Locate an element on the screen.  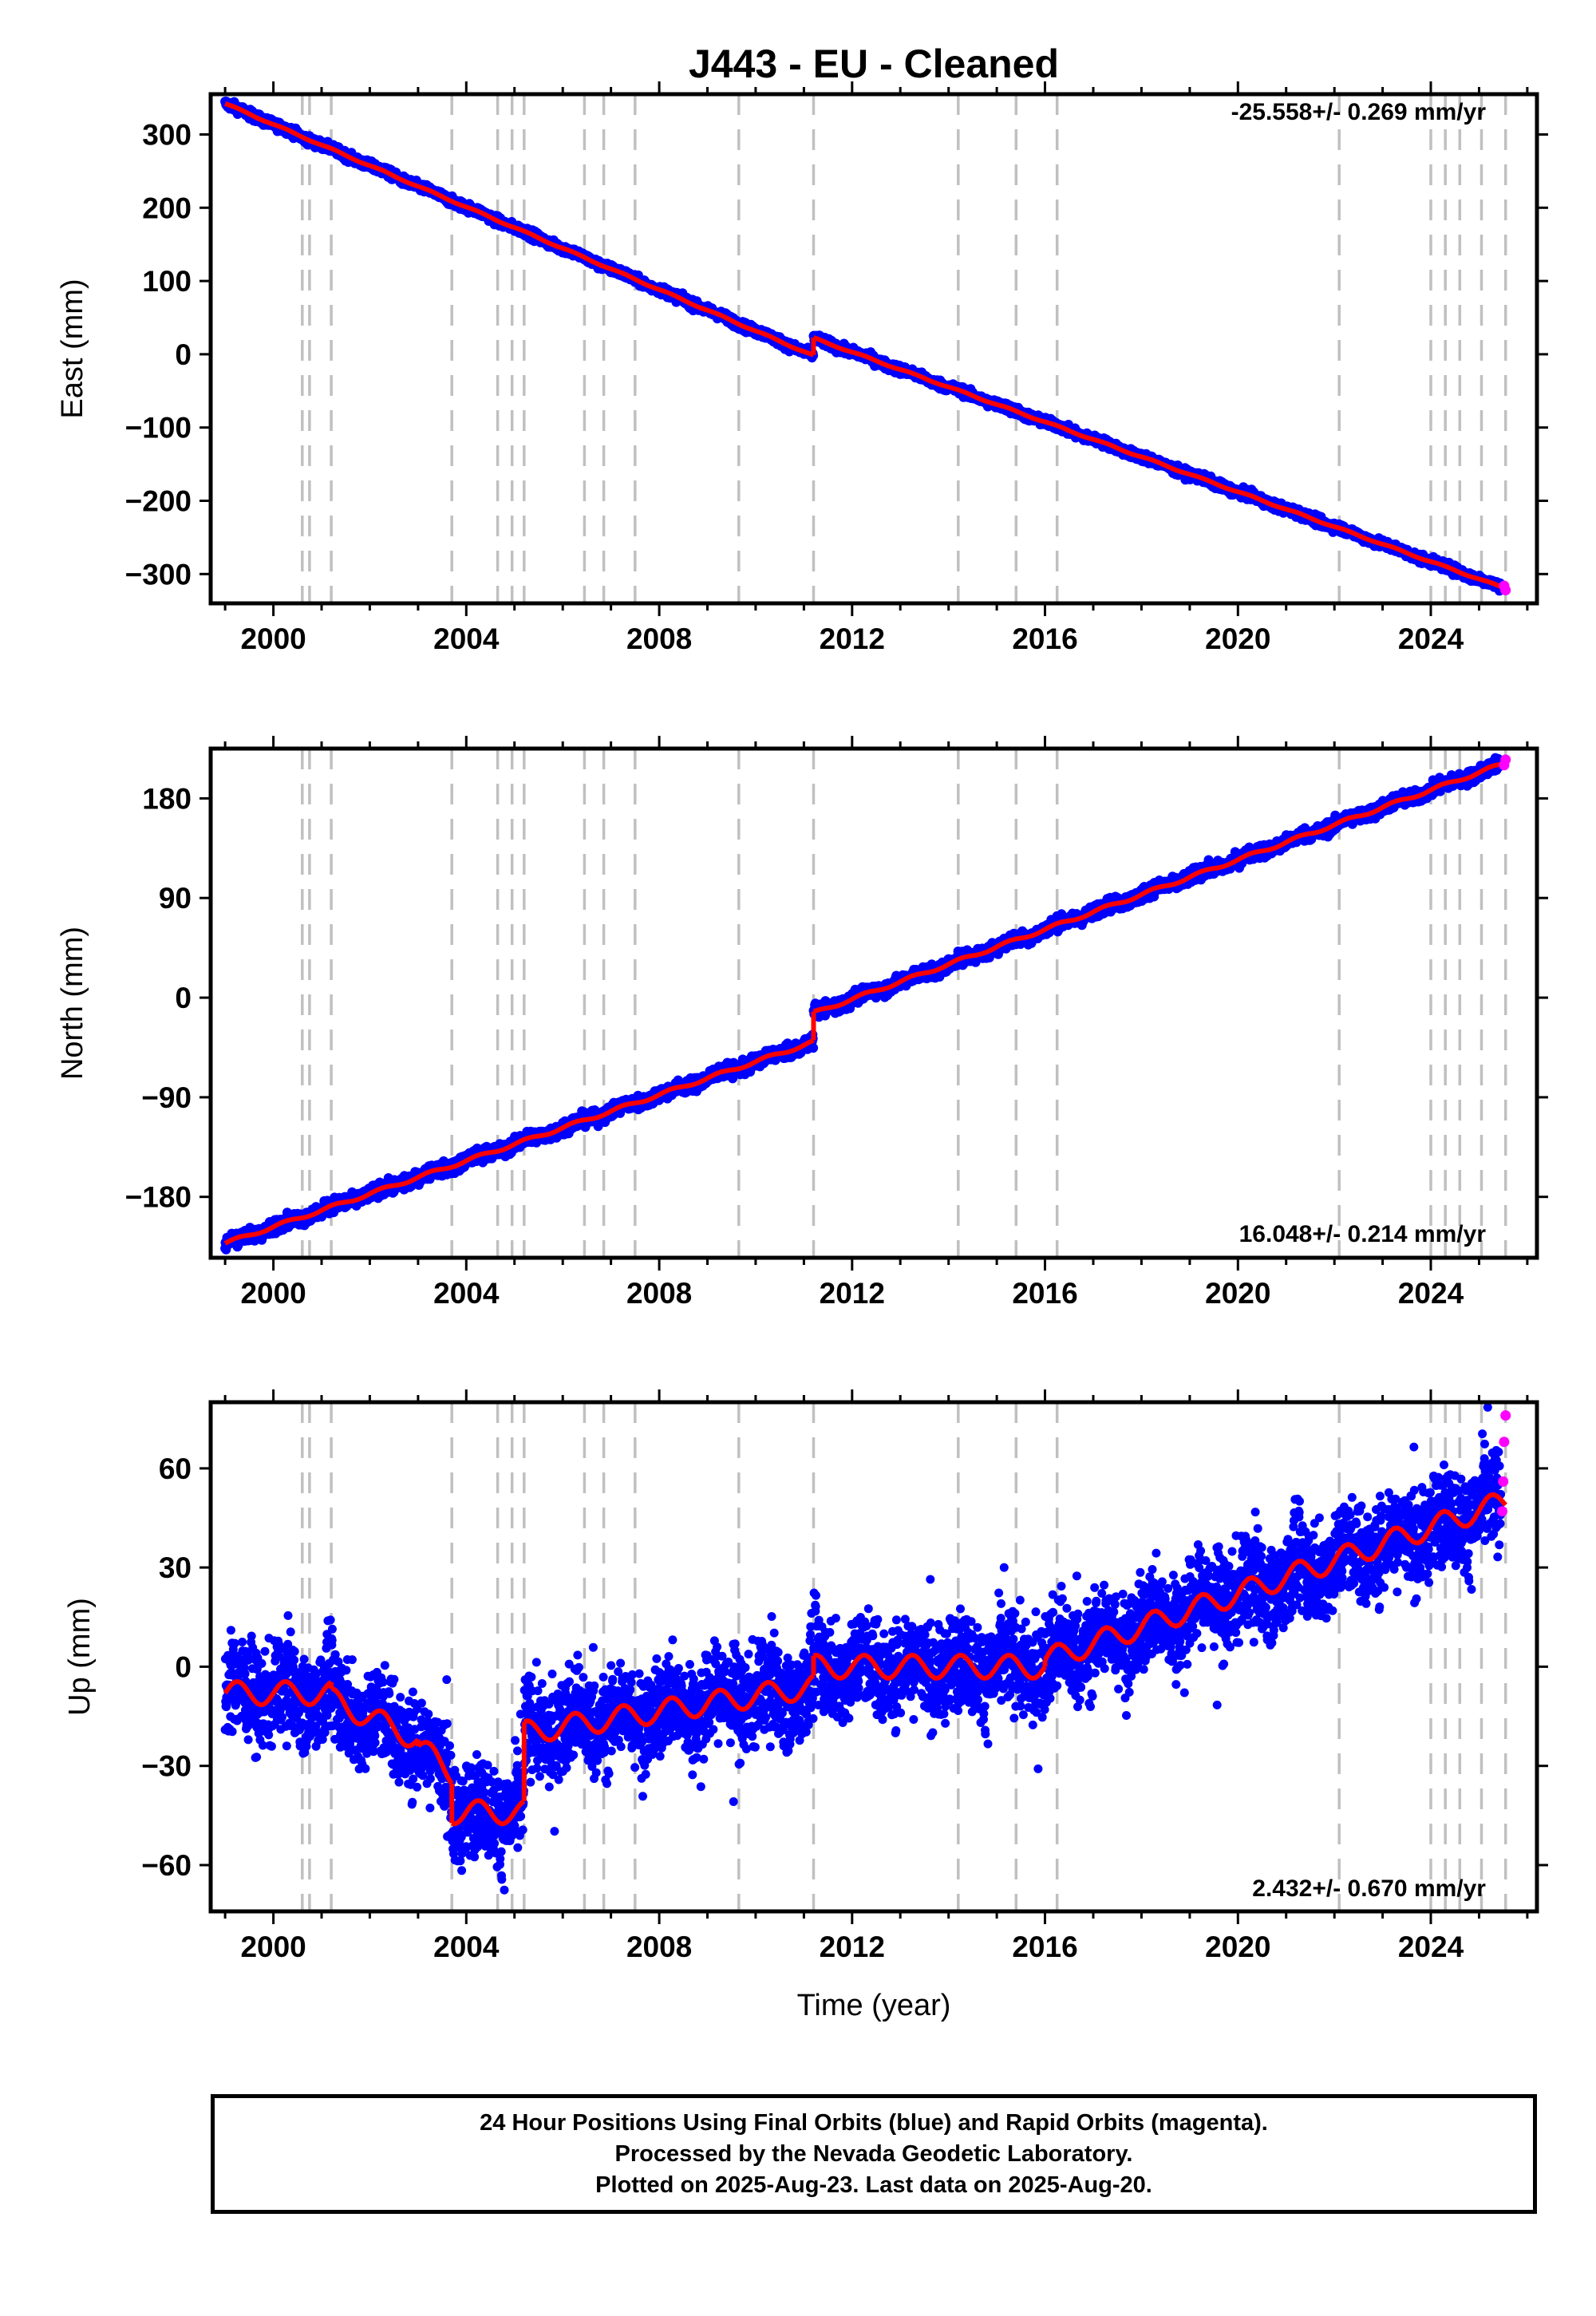
east-x-tick-label: 2012 is located at coordinates (853, 638).